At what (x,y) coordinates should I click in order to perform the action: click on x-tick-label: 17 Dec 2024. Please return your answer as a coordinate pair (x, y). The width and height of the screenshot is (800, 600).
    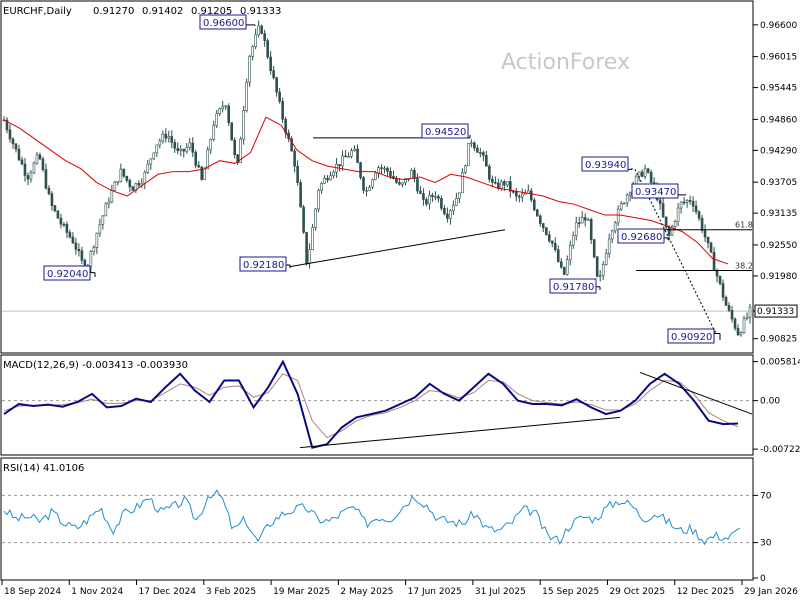
    Looking at the image, I should click on (168, 592).